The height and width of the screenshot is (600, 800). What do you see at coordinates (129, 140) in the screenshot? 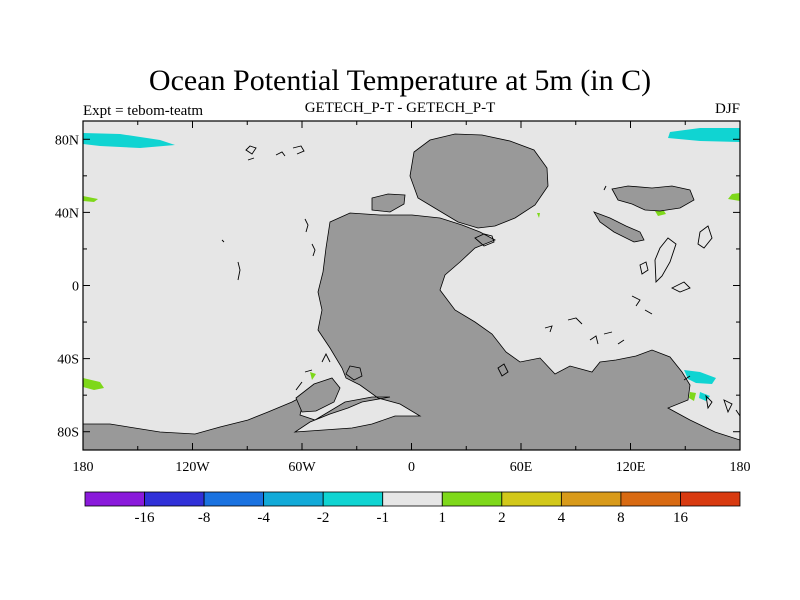
I see `anomaly-patch-arctic-west` at bounding box center [129, 140].